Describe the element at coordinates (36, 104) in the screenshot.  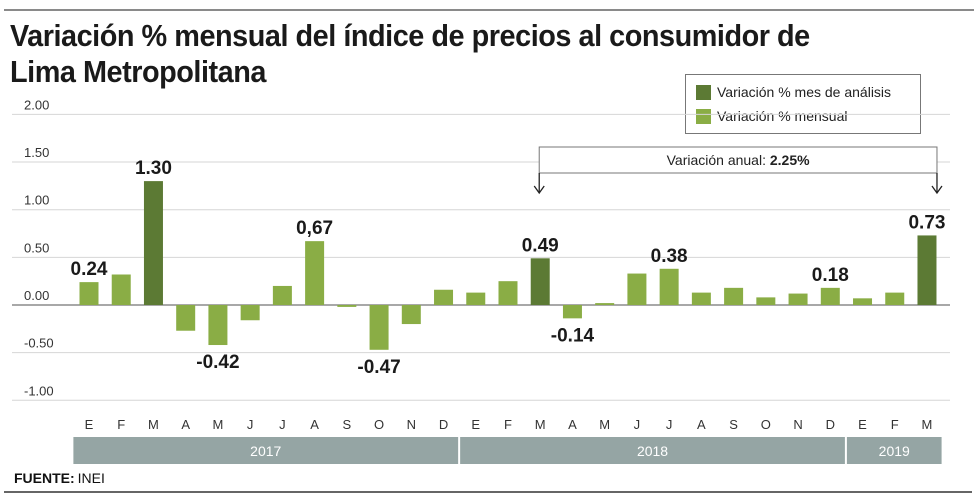
I see `y-tick-label: 2.00` at that location.